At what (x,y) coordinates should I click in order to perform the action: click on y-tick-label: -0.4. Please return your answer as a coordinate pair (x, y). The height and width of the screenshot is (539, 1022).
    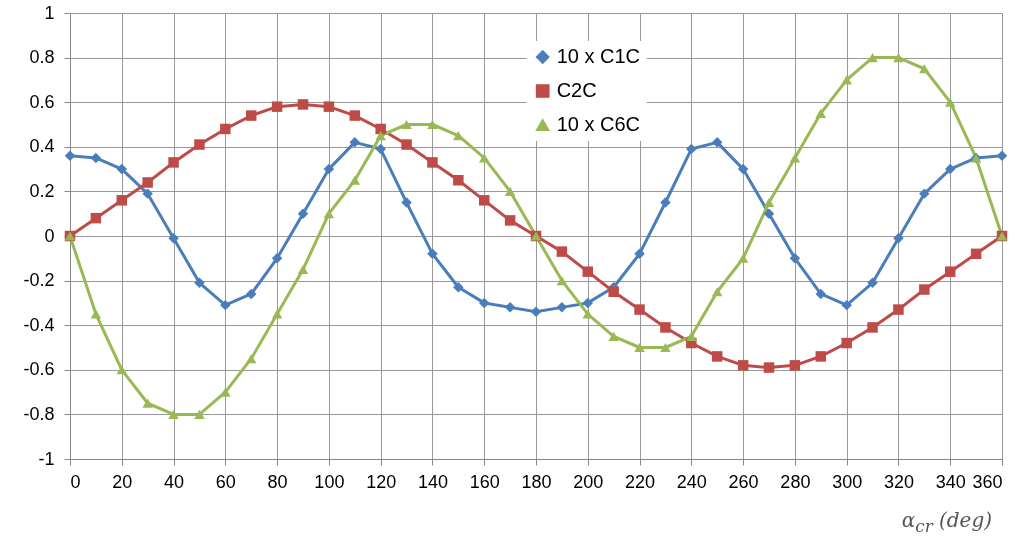
    Looking at the image, I should click on (39, 324).